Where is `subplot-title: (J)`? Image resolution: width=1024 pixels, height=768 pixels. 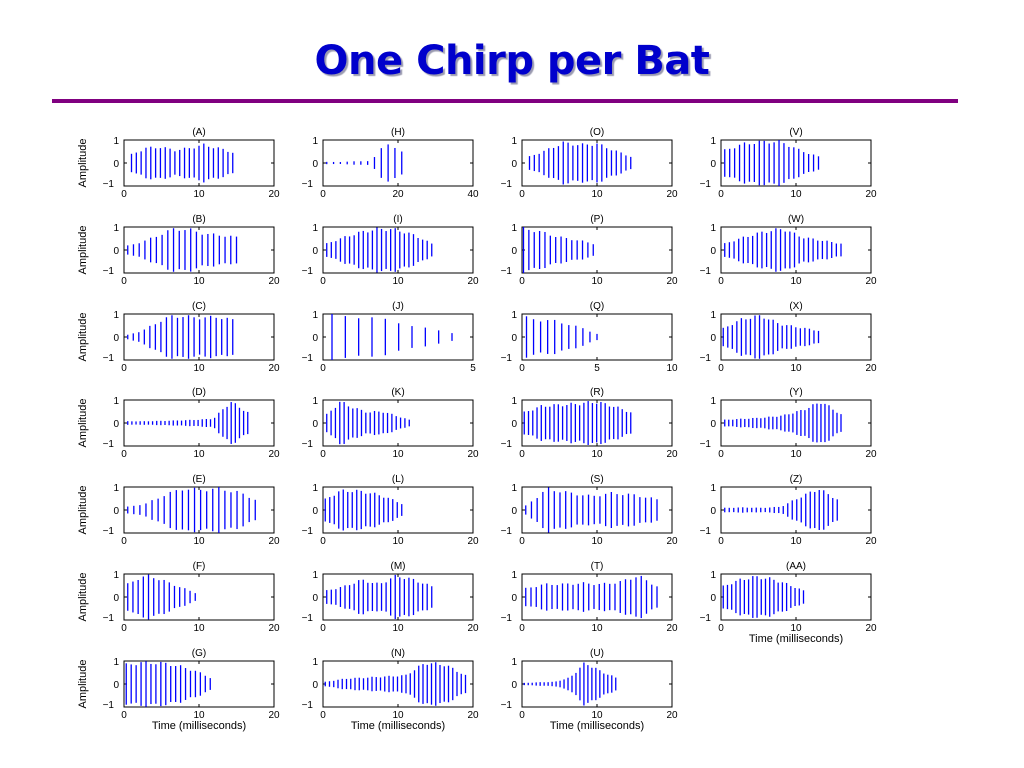
subplot-title: (J) is located at coordinates (398, 306).